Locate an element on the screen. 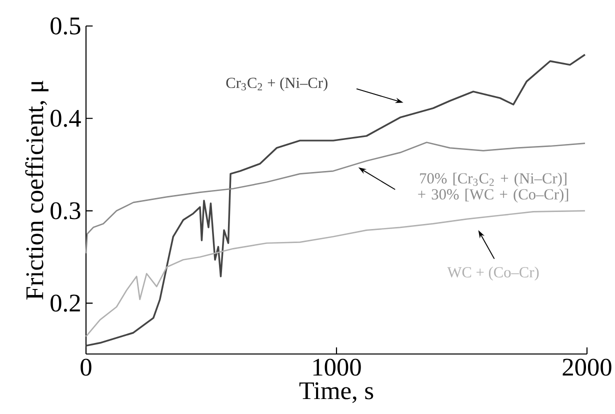  y-tick-label: 0.3 is located at coordinates (65, 211).